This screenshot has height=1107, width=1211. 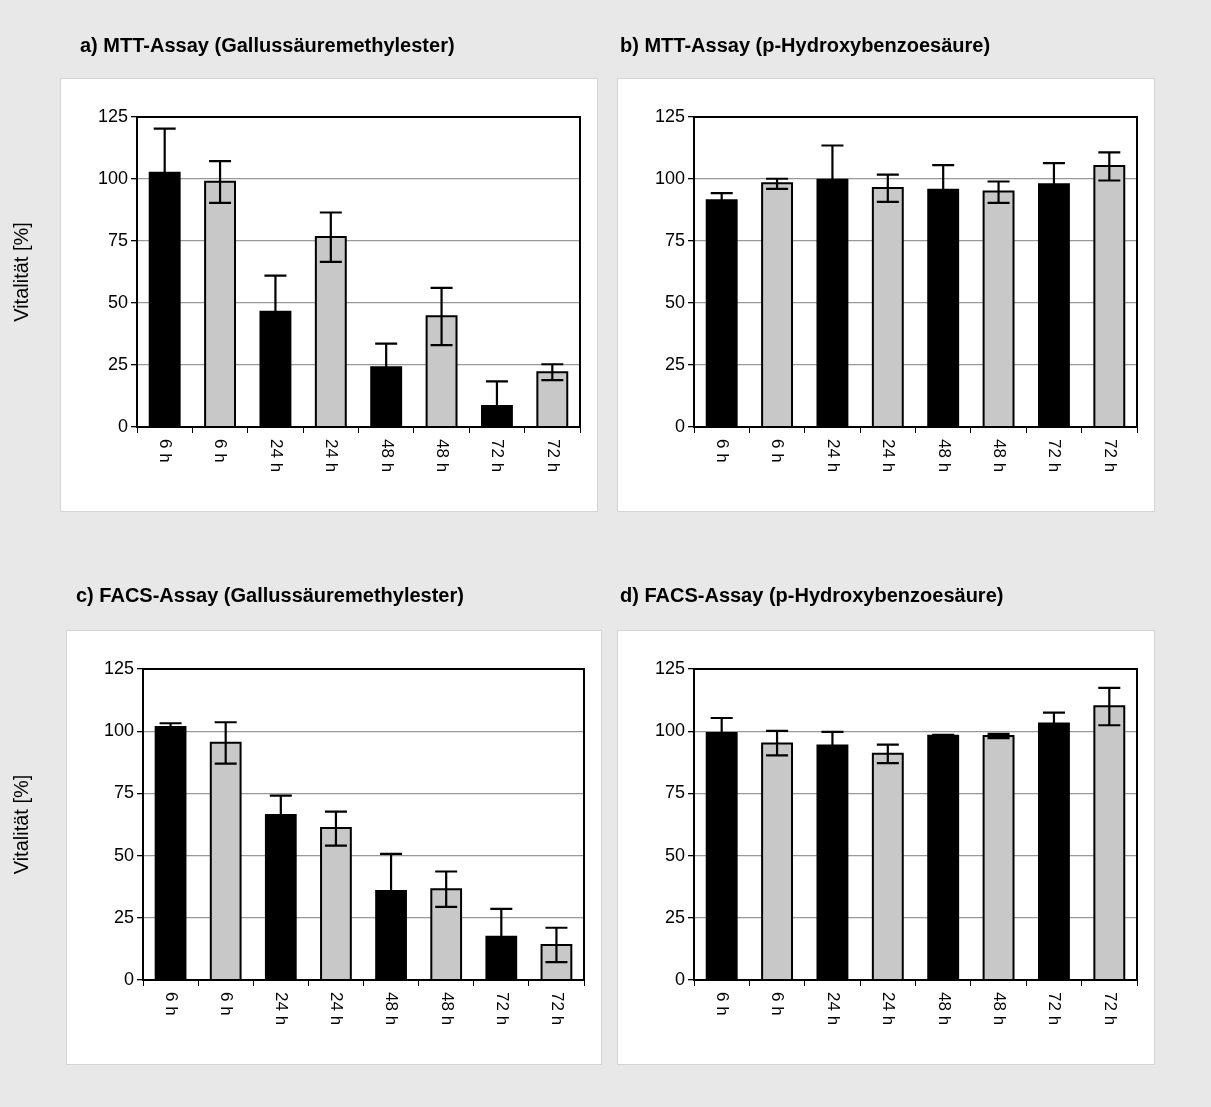 What do you see at coordinates (267, 45) in the screenshot?
I see `chart-title: a) MTT-Assay (Gallussäuremethylester)` at bounding box center [267, 45].